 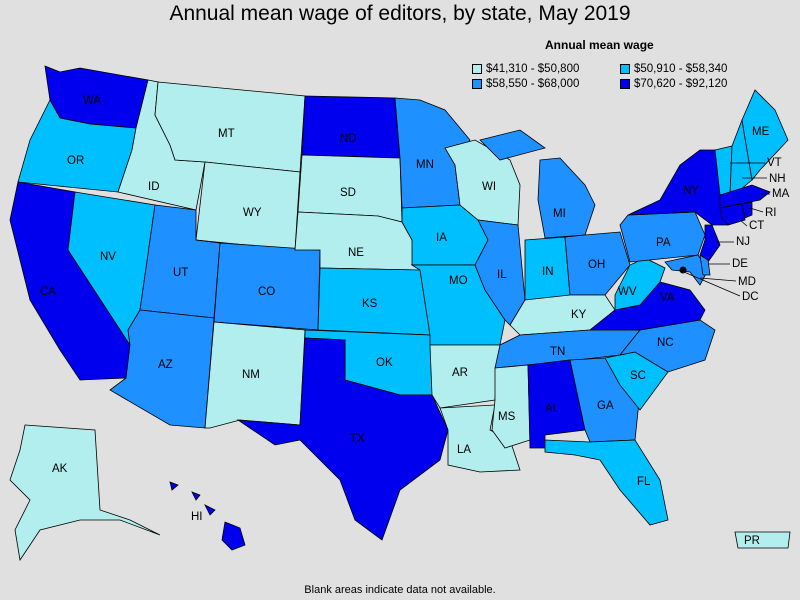 I want to click on label-fl: FL, so click(x=644, y=482).